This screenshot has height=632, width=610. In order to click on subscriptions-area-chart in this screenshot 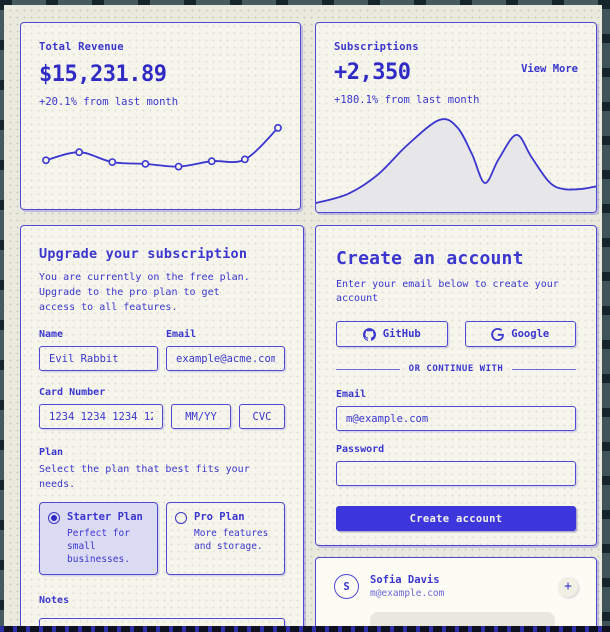, I will do `click(456, 165)`.